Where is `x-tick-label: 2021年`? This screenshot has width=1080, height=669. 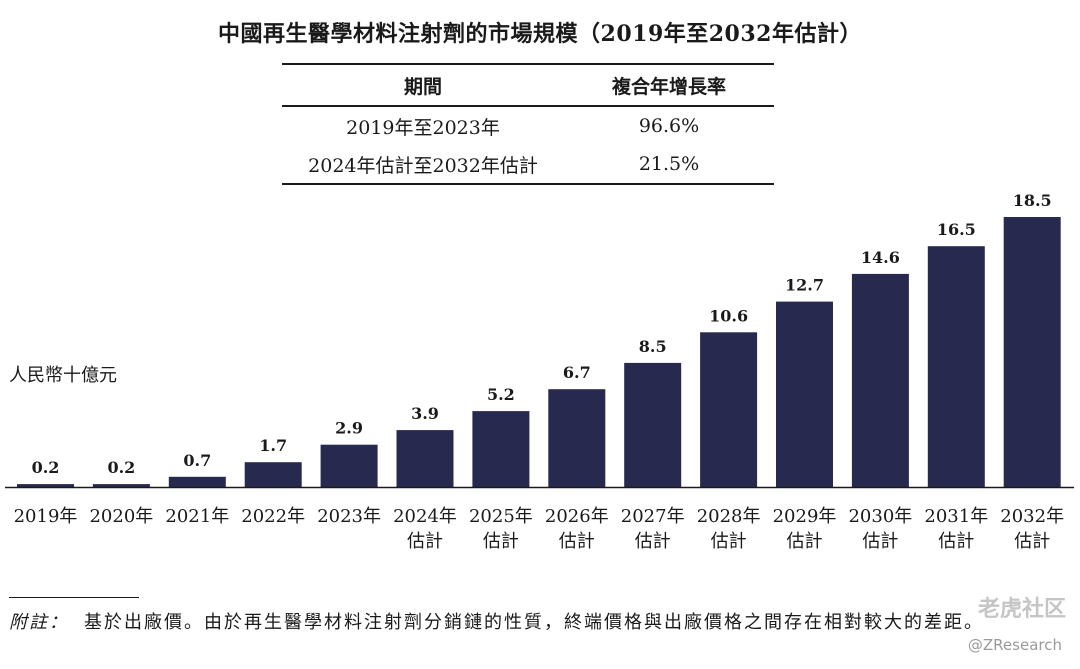
x-tick-label: 2021年 is located at coordinates (197, 516).